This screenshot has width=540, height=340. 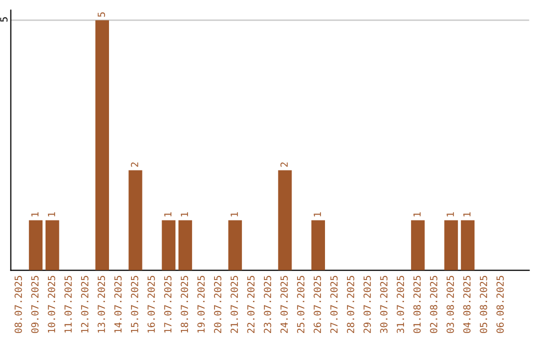 I want to click on x-tick-label: 22.07.2025, so click(x=251, y=304).